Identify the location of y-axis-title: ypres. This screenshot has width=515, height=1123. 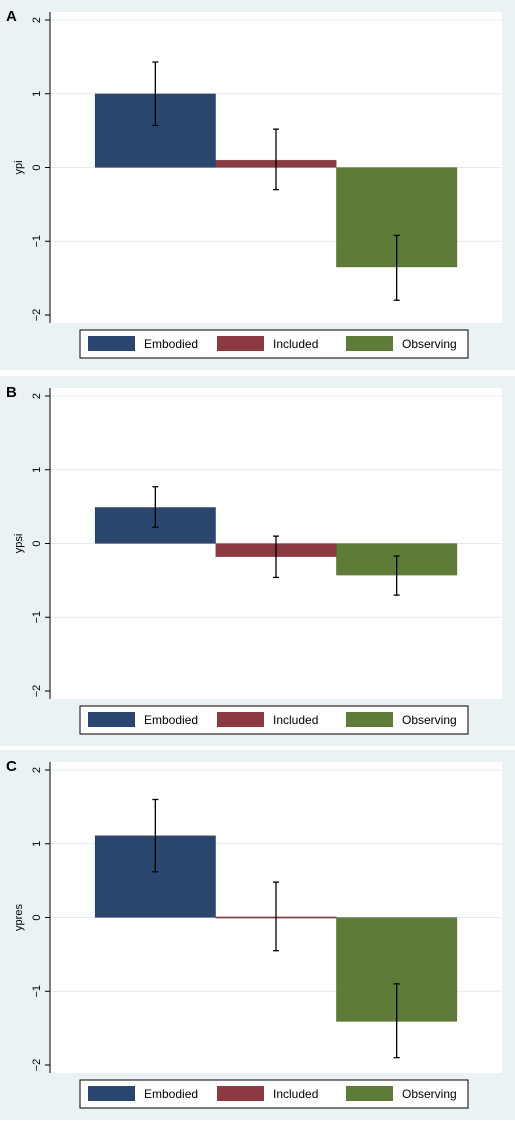
(19, 917).